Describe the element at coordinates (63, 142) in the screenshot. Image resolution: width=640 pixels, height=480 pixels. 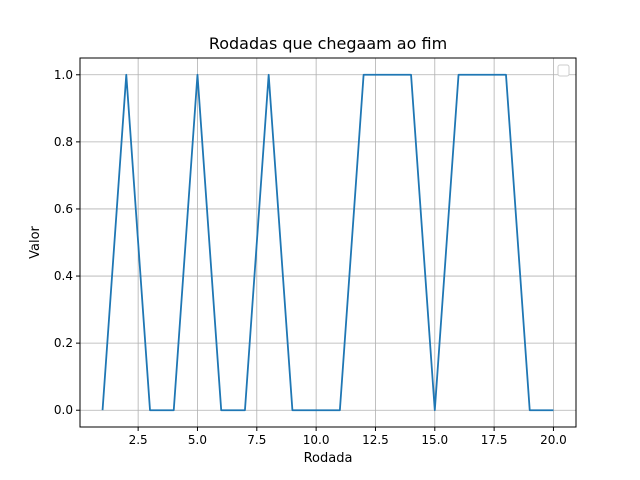
I see `y-tick-label: 0.8` at that location.